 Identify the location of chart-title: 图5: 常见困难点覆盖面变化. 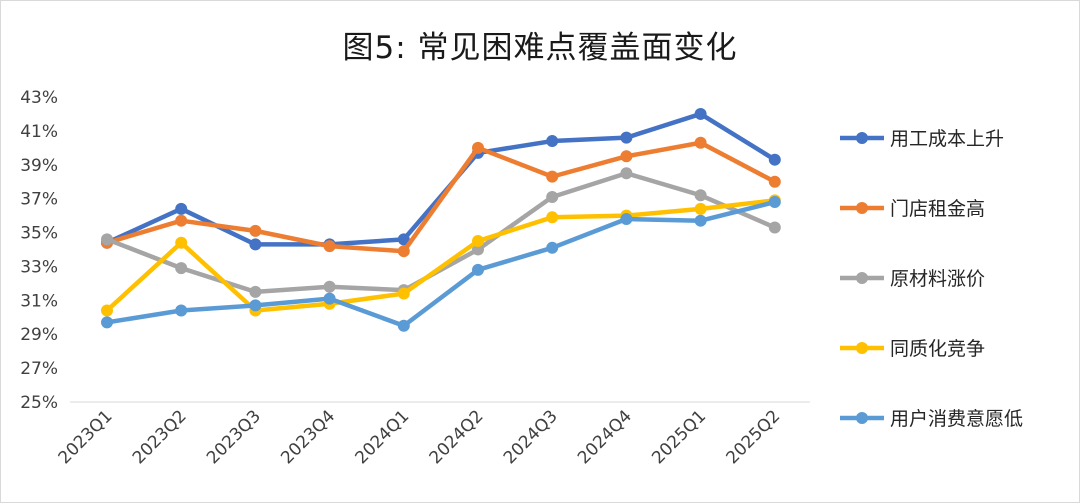
(540, 48).